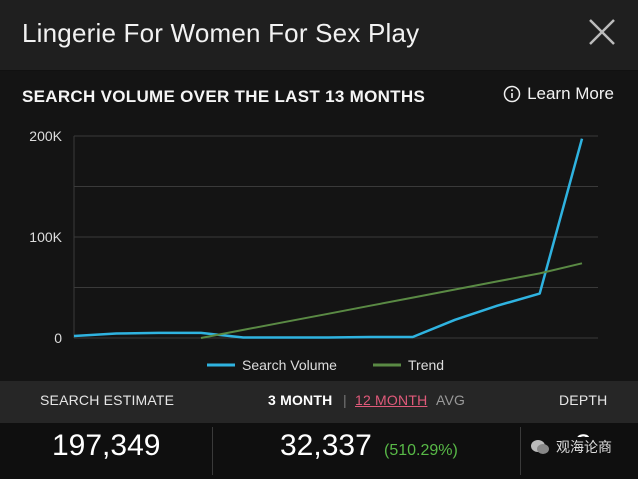  I want to click on three-month-change: (510.29%), so click(421, 450).